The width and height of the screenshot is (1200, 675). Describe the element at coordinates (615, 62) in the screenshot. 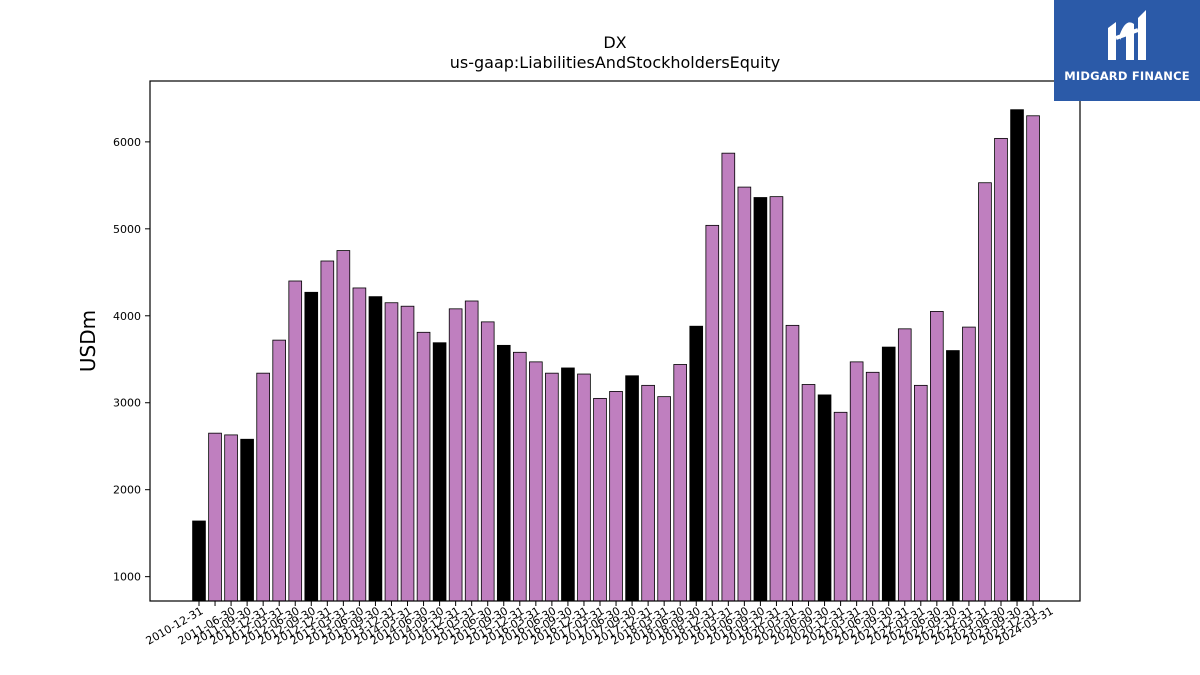

I see `chart-subtitle: us-gaap:LiabilitiesAndStockholdersEquity` at that location.